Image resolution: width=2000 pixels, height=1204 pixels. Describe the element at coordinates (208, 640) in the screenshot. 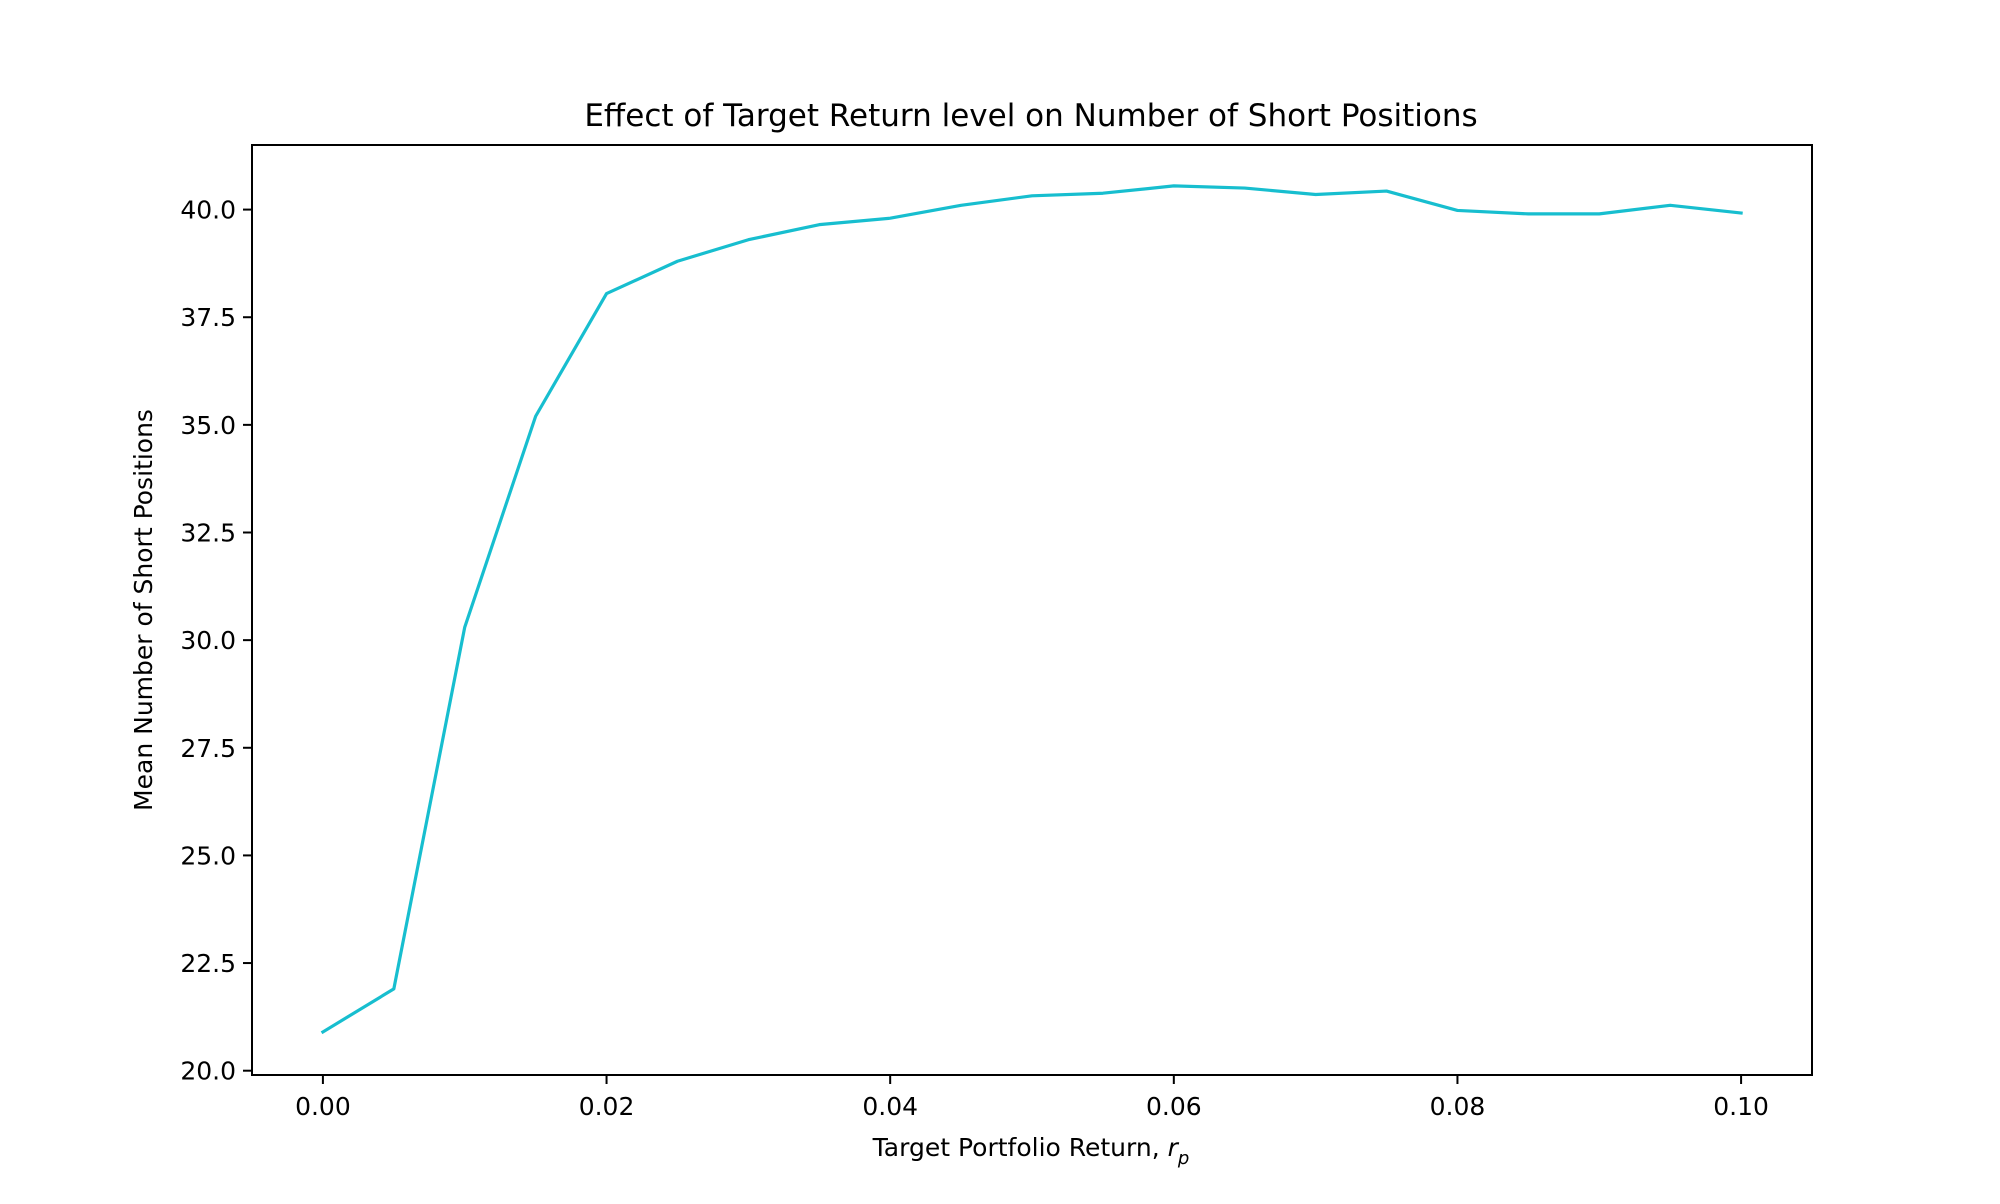

I see `y-tick-label: 30.0` at that location.